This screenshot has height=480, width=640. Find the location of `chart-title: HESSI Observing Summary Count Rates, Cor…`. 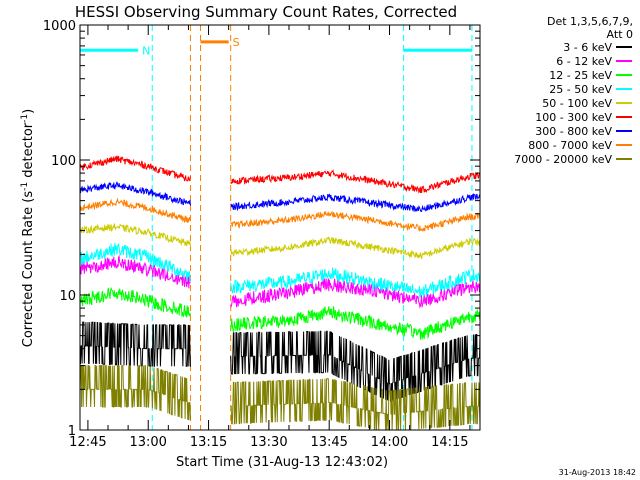

chart-title: HESSI Observing Summary Count Rates, Cor… is located at coordinates (266, 12).